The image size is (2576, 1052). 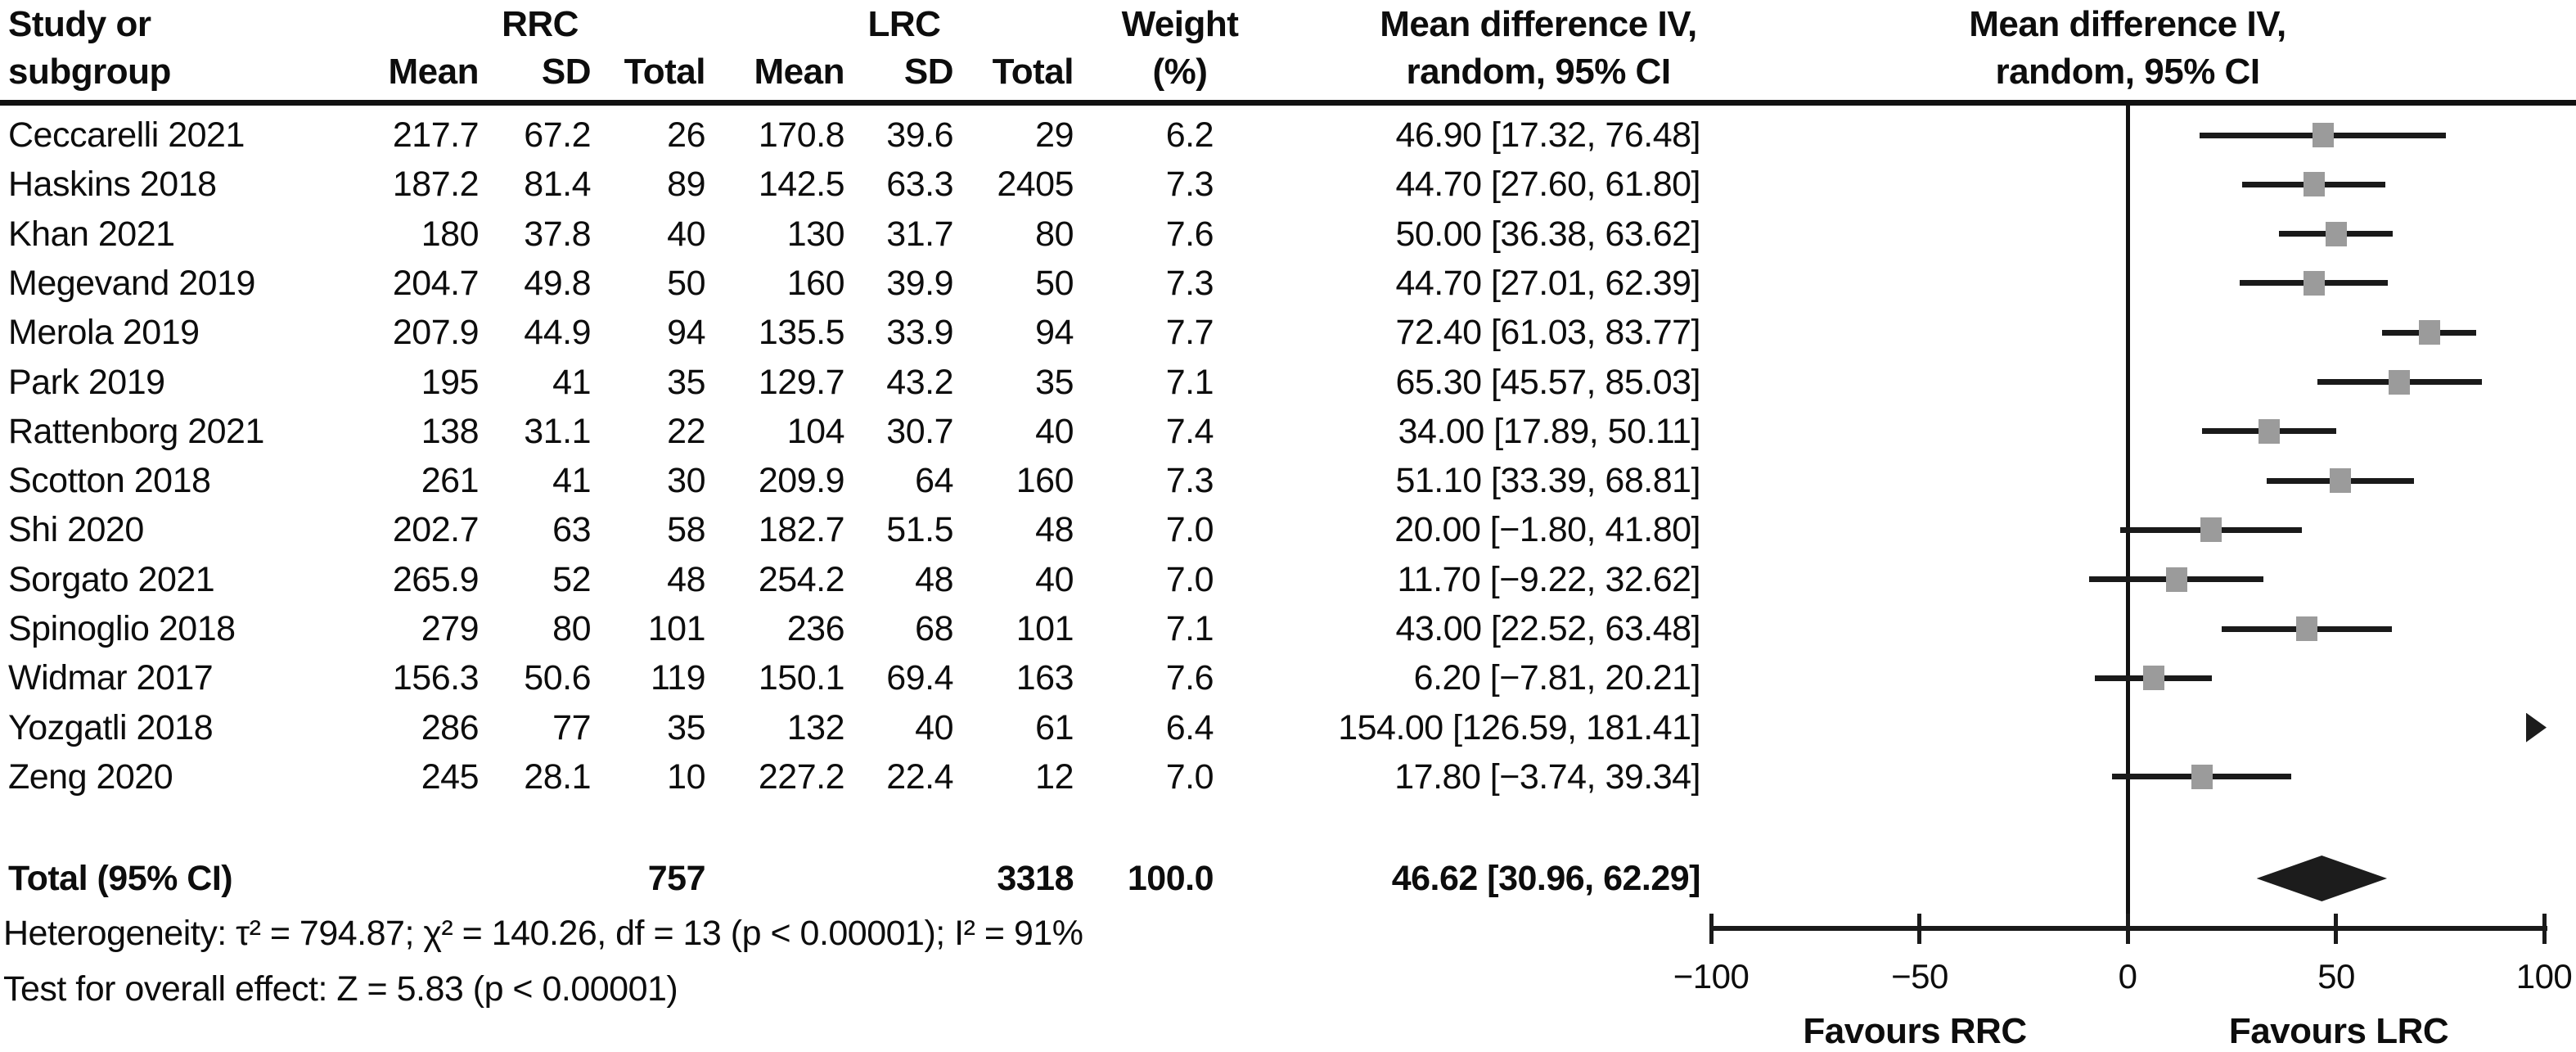 I want to click on tick-label-0: 0, so click(x=2127, y=976).